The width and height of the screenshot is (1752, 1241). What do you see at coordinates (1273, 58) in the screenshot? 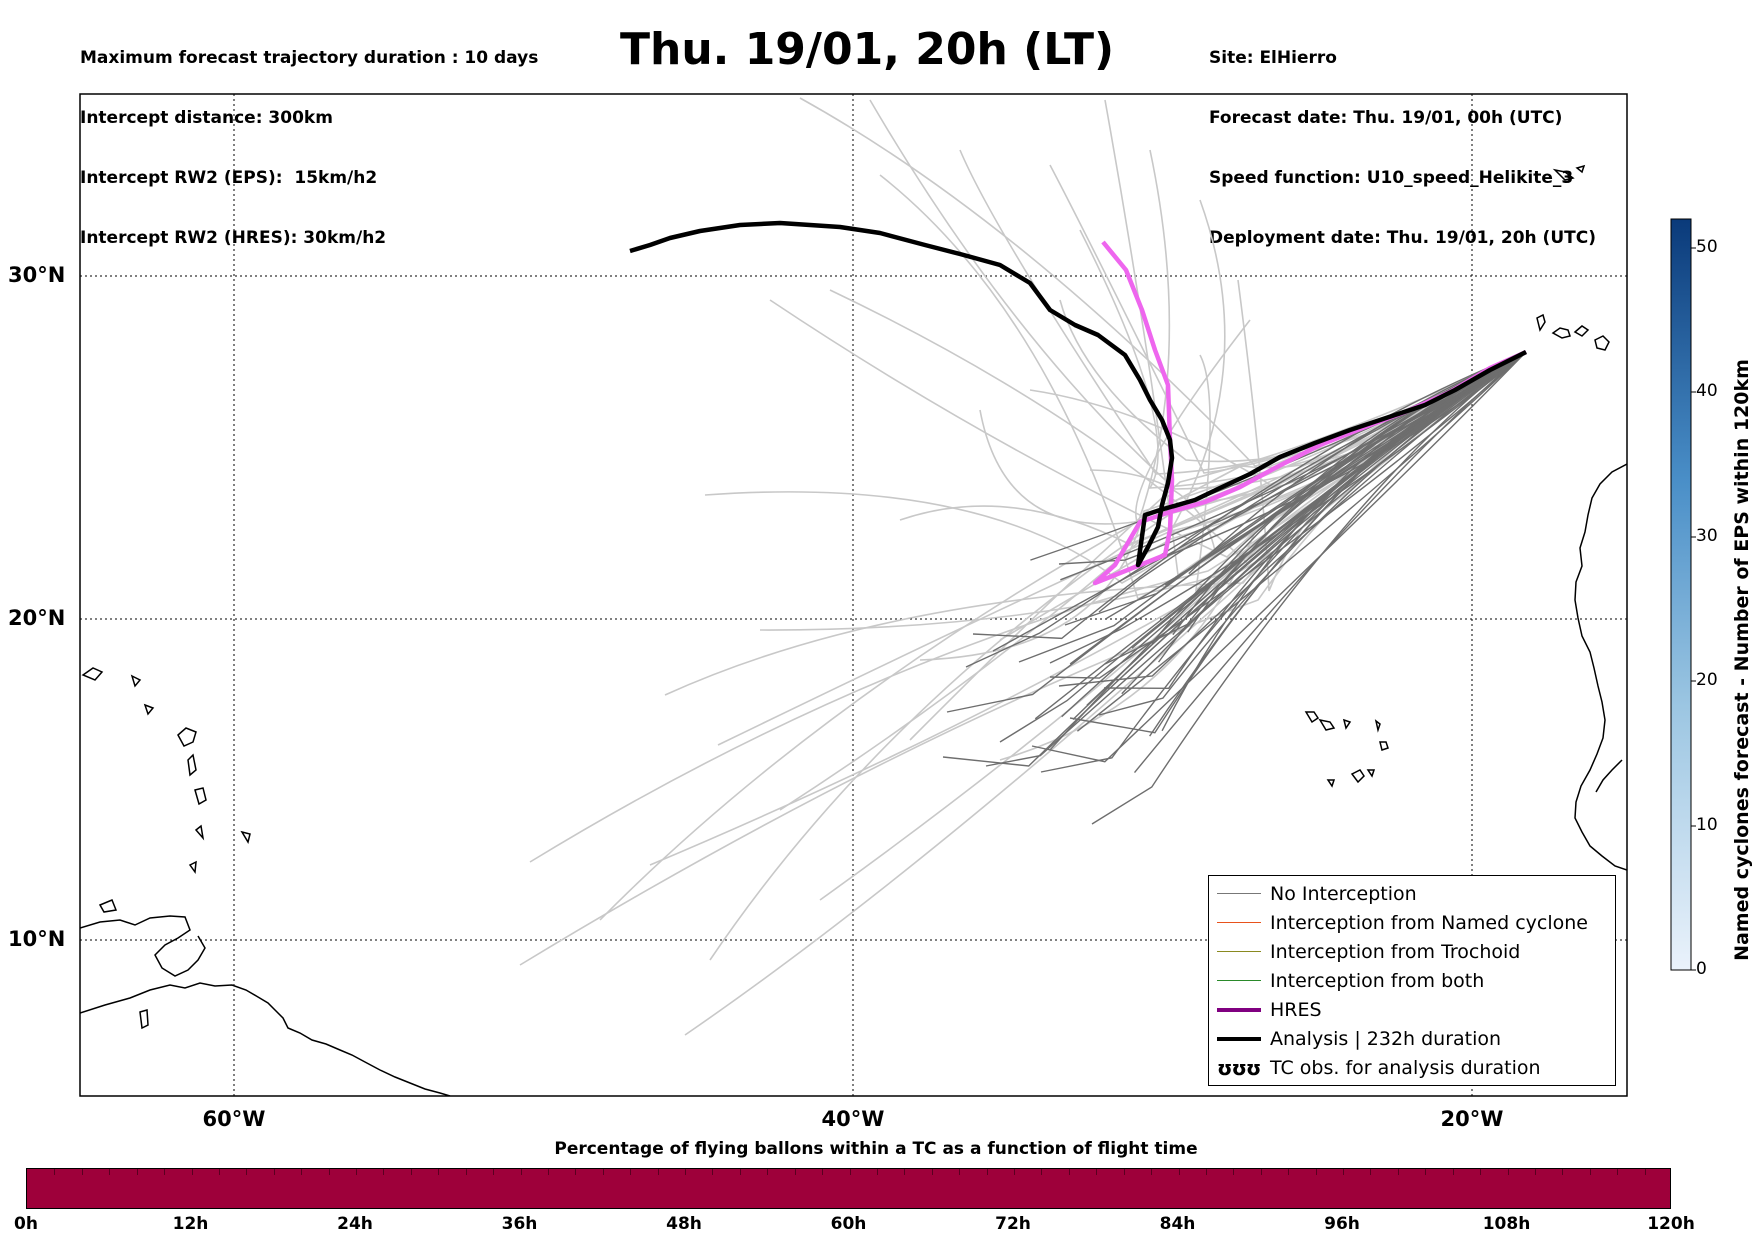
I see `header-line: Site: ElHierro` at bounding box center [1273, 58].